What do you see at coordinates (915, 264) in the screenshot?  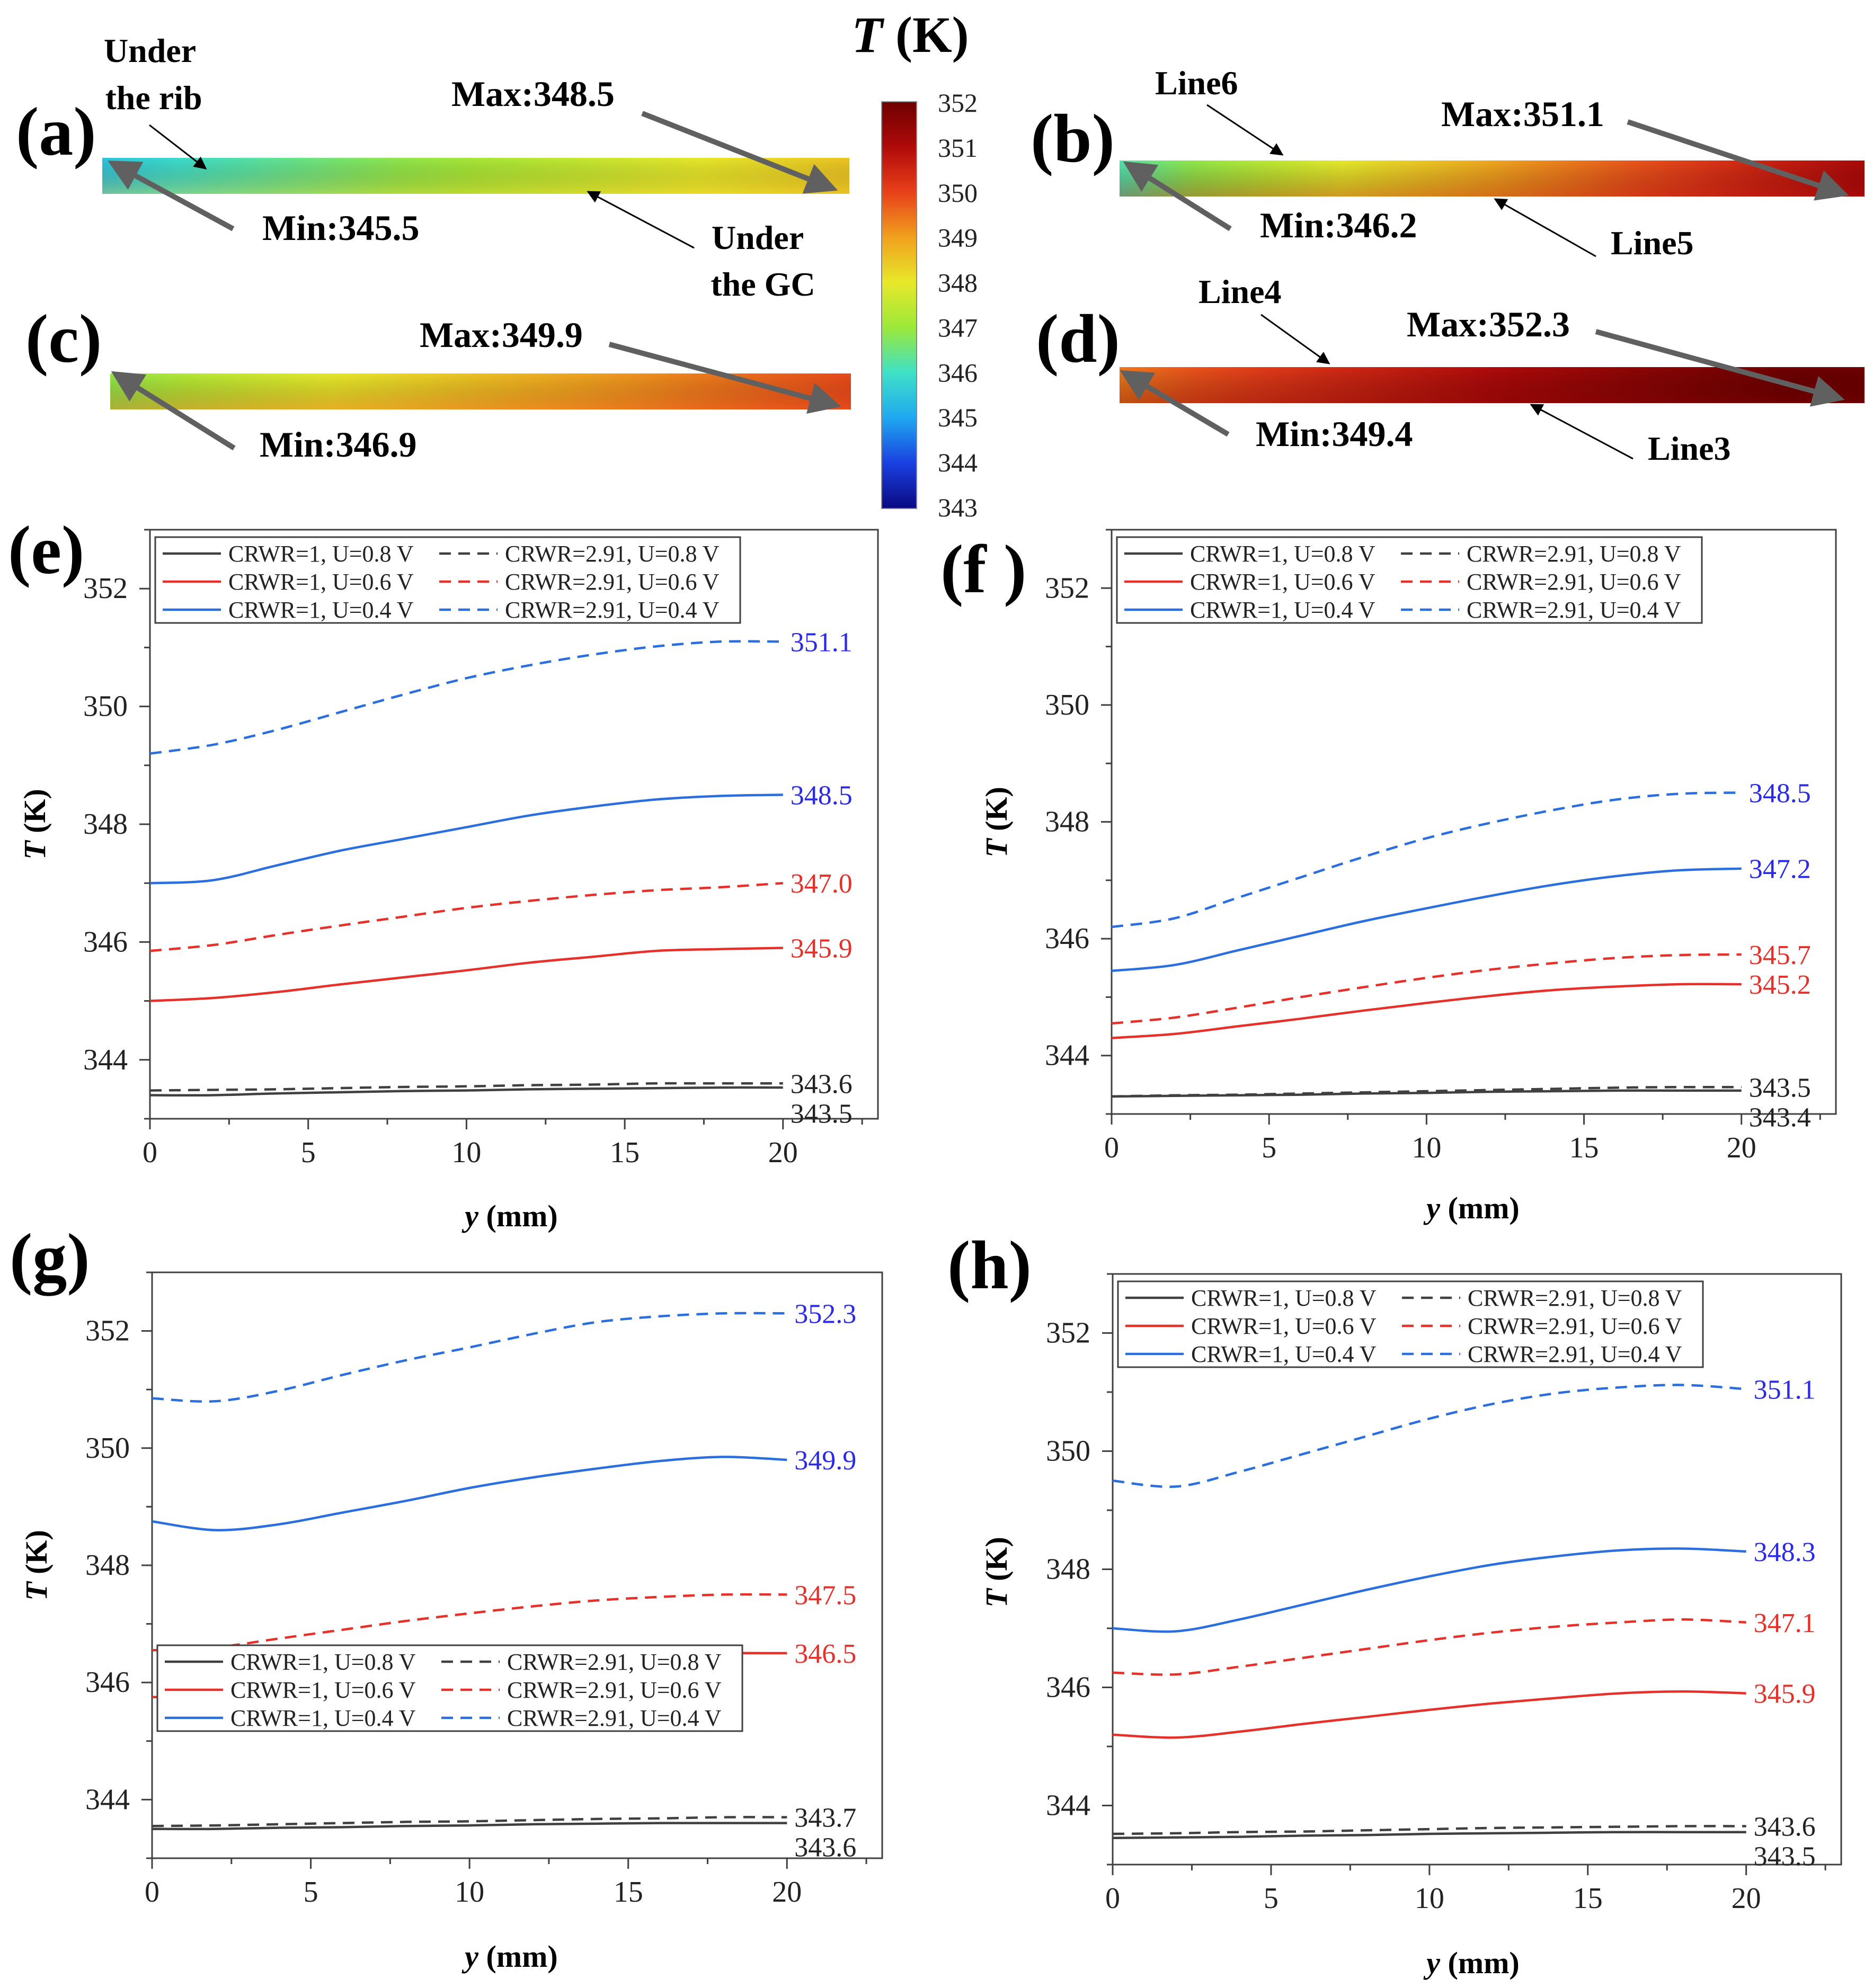 I see `colorbar: T (K) 352 351 350 349 348 347 346 345 344 343` at bounding box center [915, 264].